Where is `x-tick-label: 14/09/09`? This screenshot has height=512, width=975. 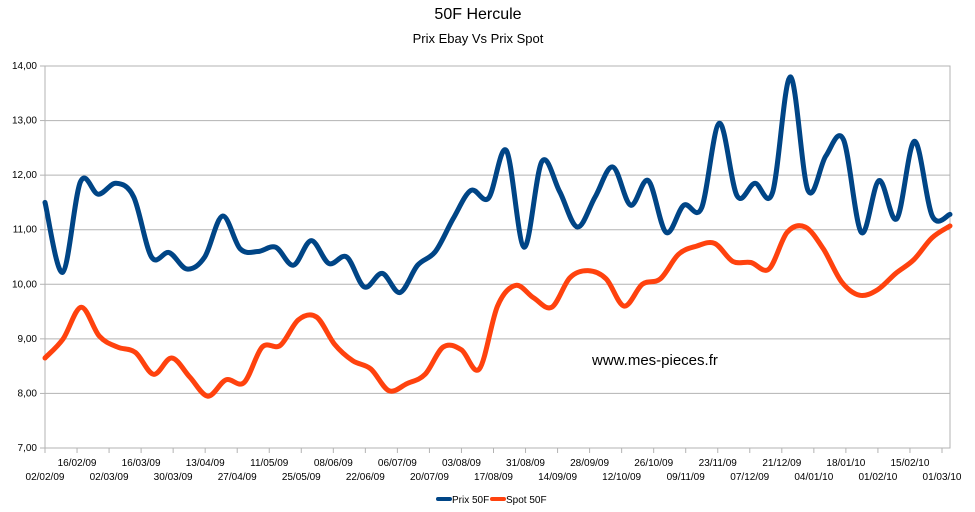 x-tick-label: 14/09/09 is located at coordinates (557, 477).